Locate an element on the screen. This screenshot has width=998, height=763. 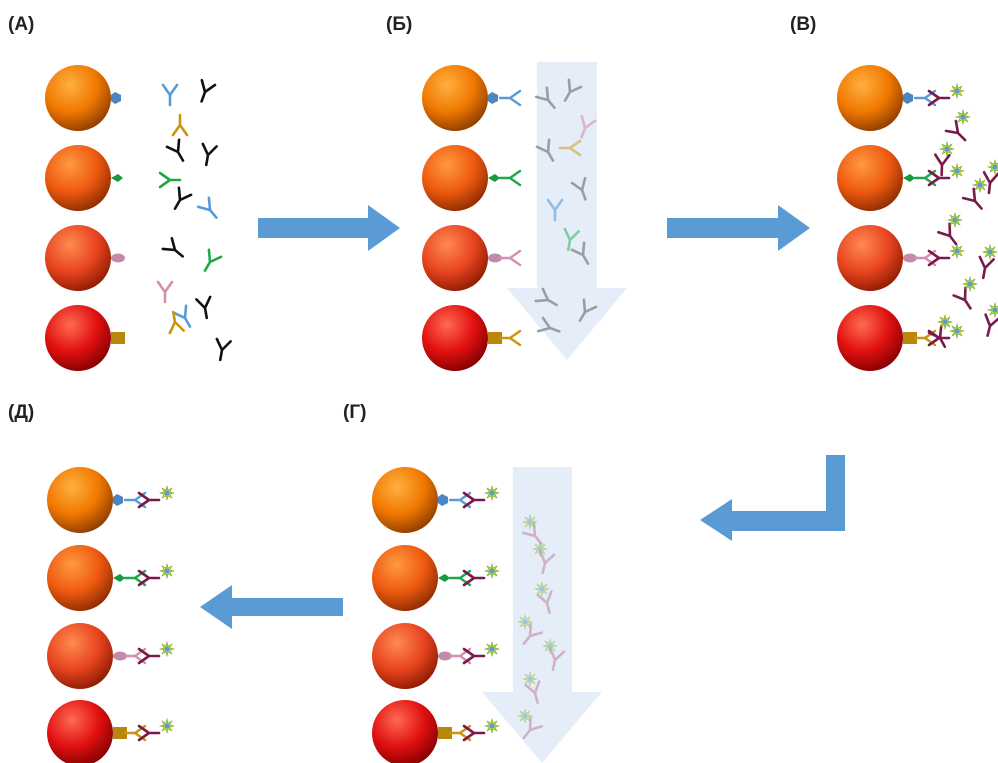
wash-arrows is located at coordinates (554, 412).